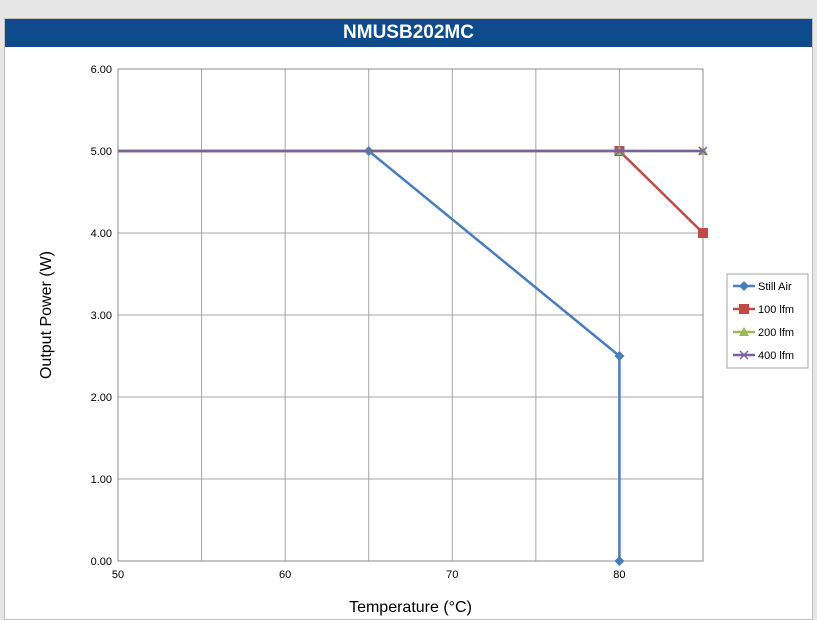 The height and width of the screenshot is (620, 817). What do you see at coordinates (101, 398) in the screenshot?
I see `y-tick-label: 2.00` at bounding box center [101, 398].